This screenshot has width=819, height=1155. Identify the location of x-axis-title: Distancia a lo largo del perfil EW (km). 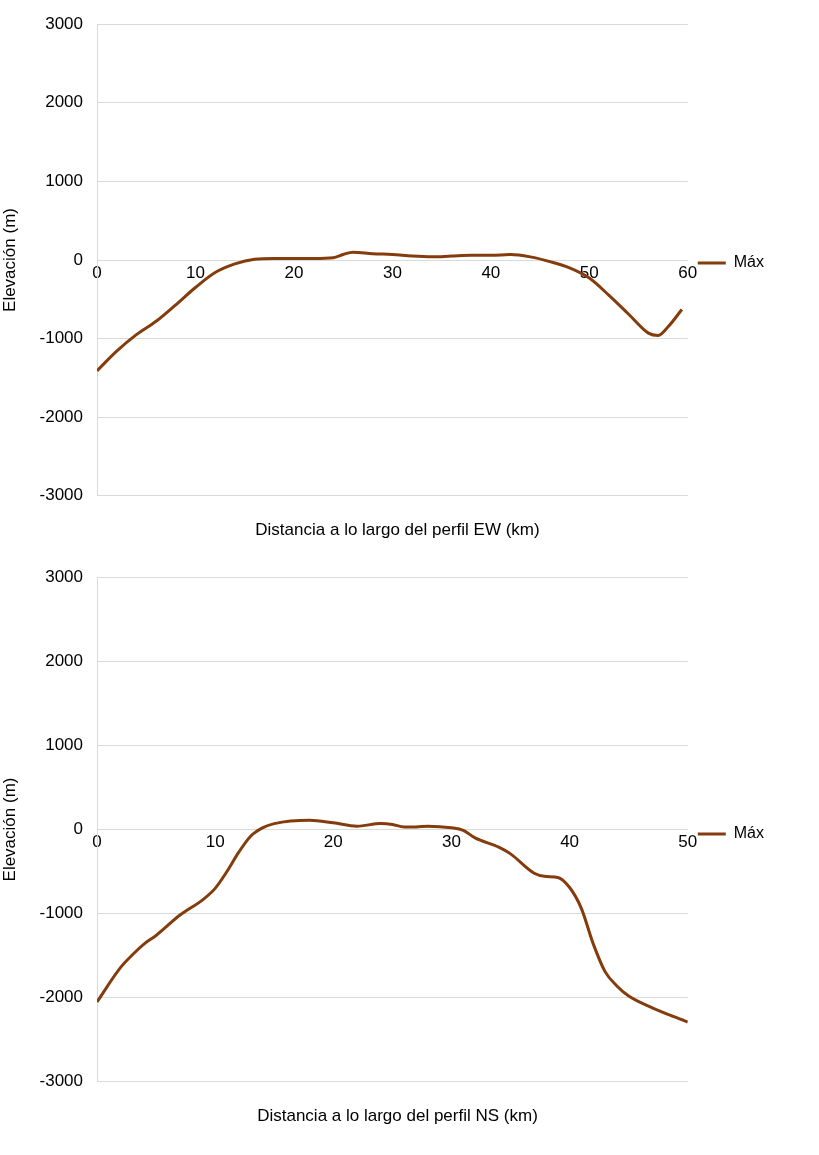
(397, 530).